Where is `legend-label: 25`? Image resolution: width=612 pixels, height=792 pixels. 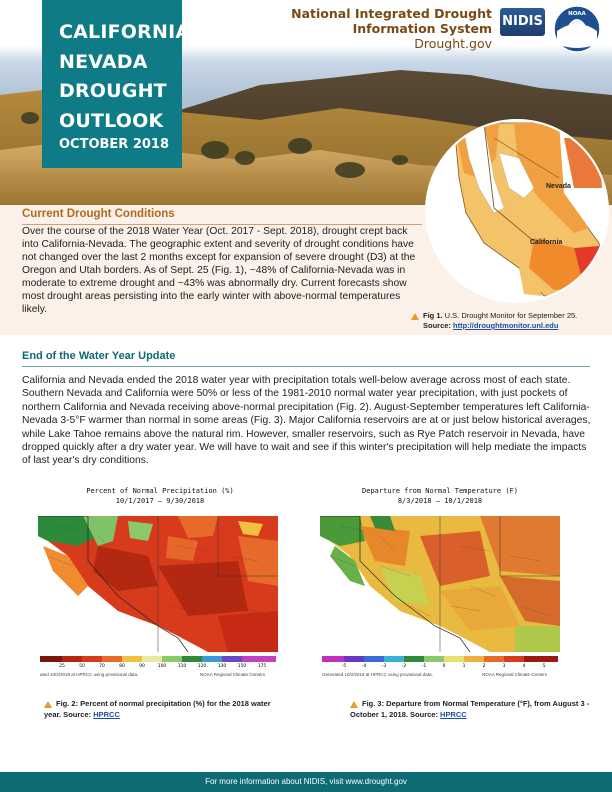
legend-label: 25 is located at coordinates (62, 666).